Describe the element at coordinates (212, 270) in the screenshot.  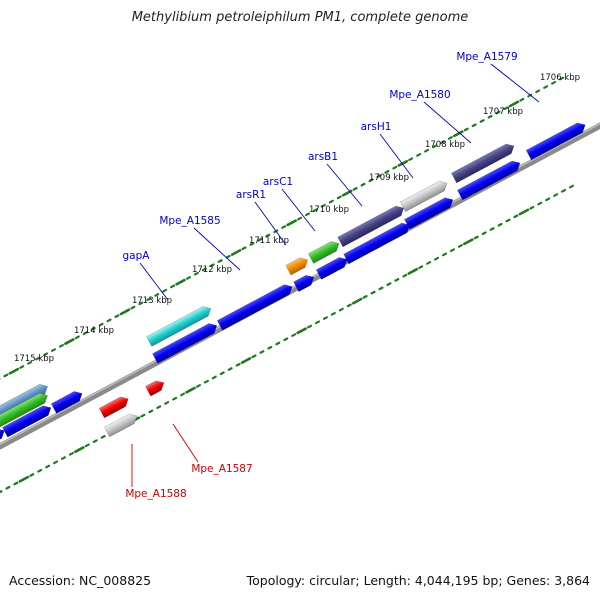
I see `tick-label: 1712 kbp` at that location.